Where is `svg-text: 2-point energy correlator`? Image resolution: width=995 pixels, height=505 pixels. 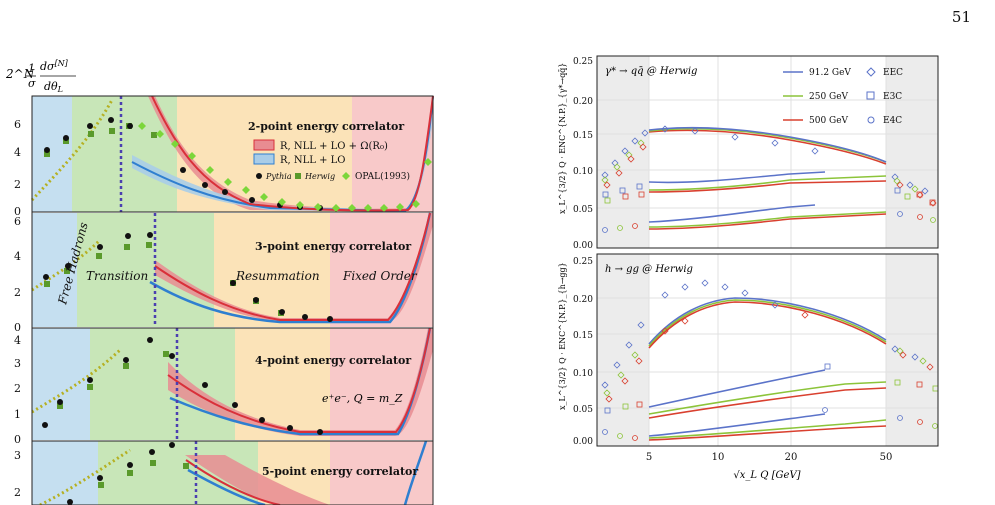 svg-text: 2-point energy correlator is located at coordinates (326, 126).